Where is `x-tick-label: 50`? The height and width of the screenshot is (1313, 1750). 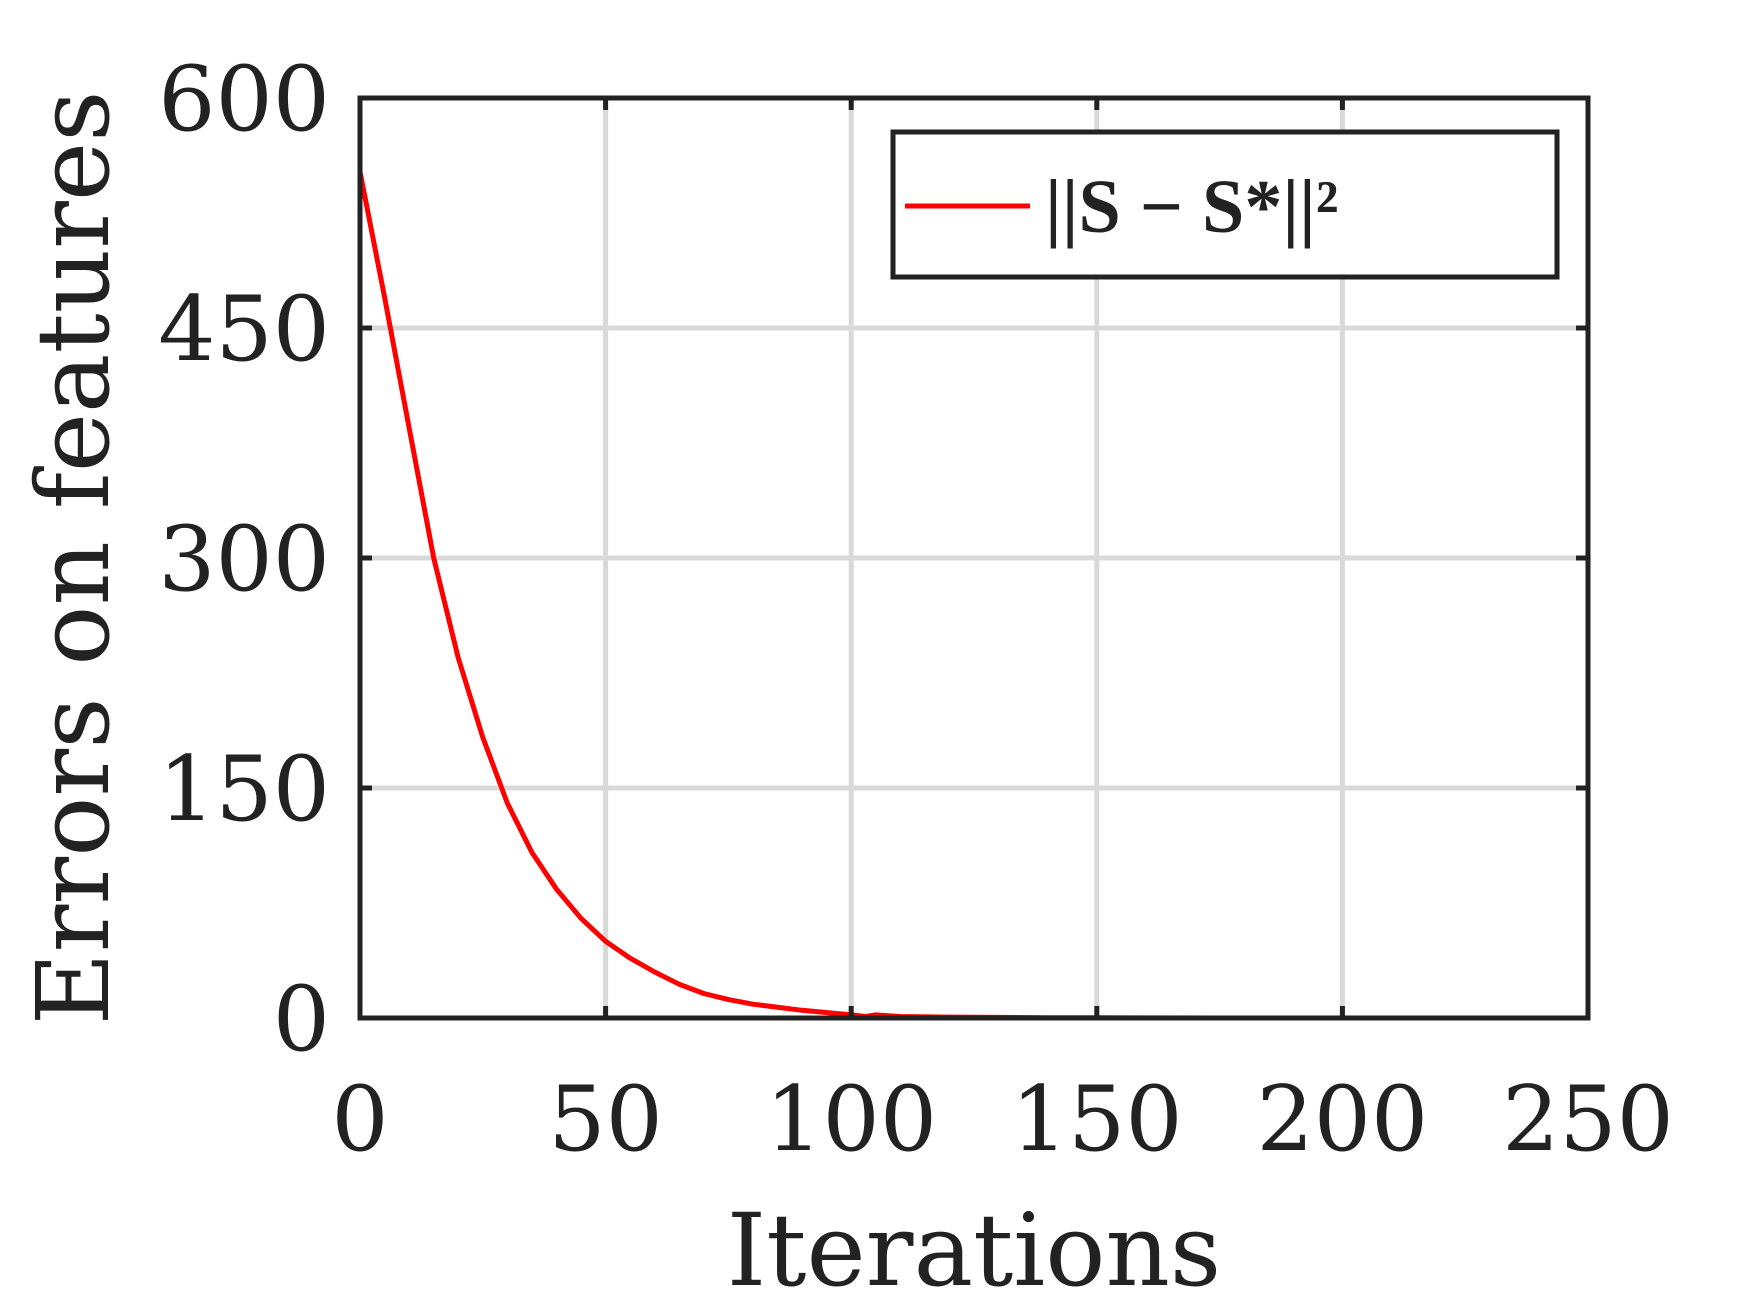
x-tick-label: 50 is located at coordinates (605, 1119).